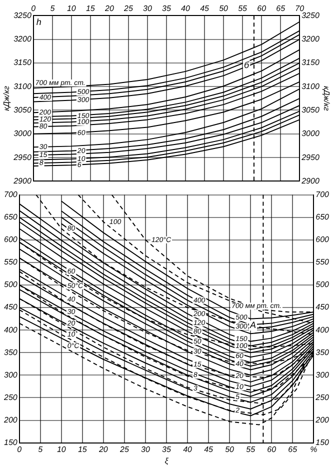 This screenshot has width=333, height=469. Describe the element at coordinates (22, 157) in the screenshot. I see `y-tick-label: 2950` at that location.